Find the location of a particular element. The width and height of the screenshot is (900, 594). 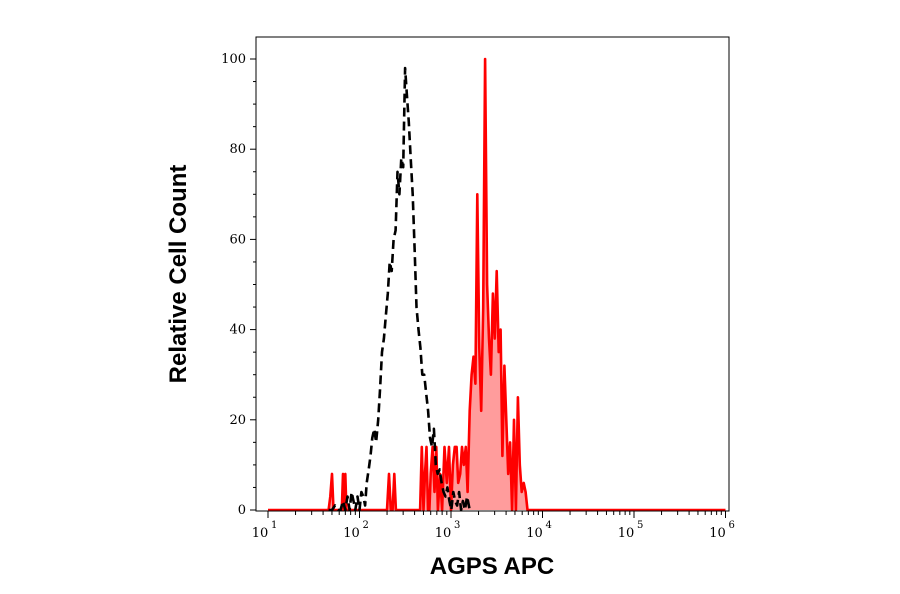

y-tick-label: 0 is located at coordinates (242, 510).